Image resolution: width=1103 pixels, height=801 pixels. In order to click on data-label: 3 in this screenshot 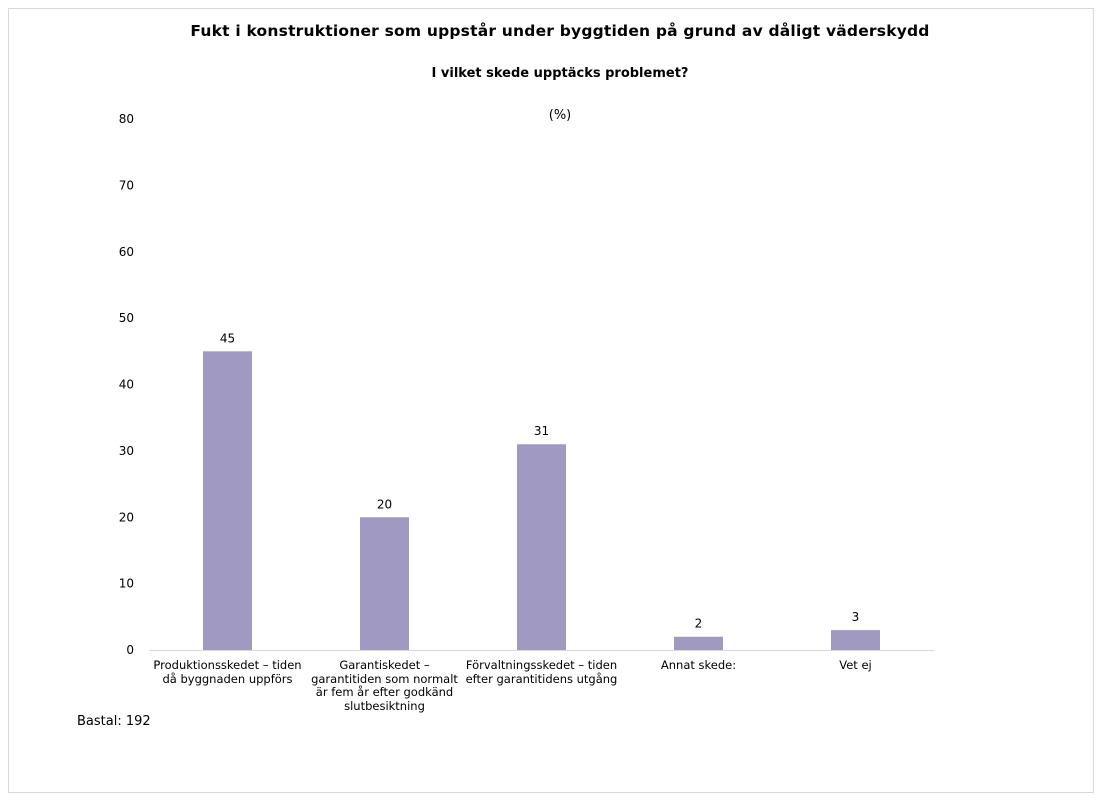, I will do `click(856, 617)`.